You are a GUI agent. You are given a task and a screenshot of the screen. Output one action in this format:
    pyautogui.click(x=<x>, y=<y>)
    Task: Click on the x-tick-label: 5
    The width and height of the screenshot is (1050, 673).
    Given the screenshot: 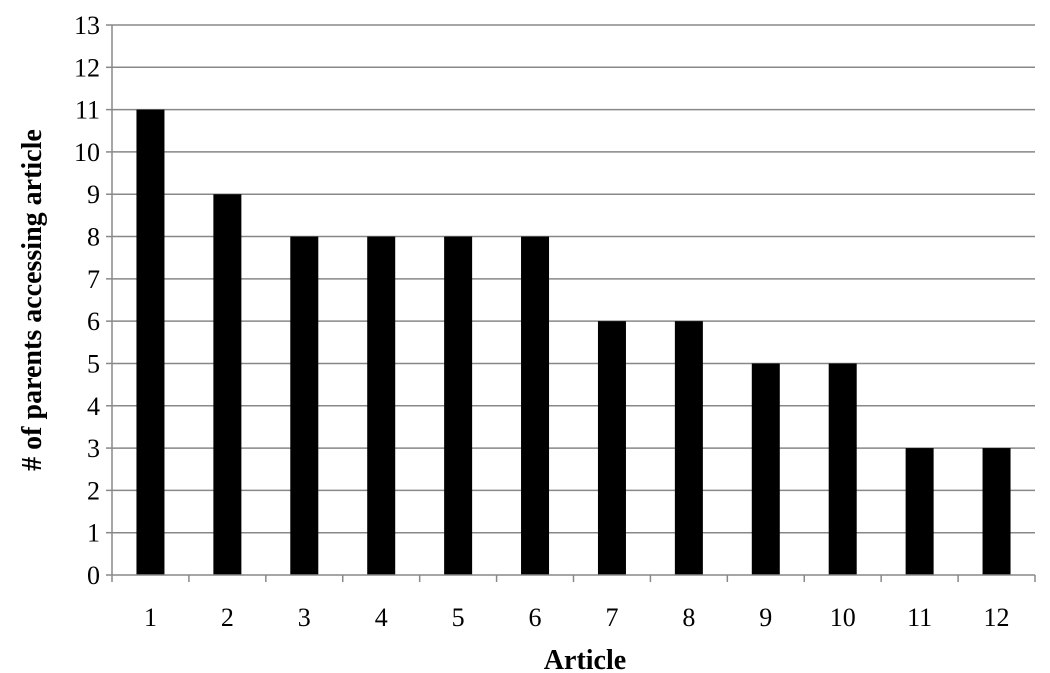 What is the action you would take?
    pyautogui.click(x=458, y=617)
    